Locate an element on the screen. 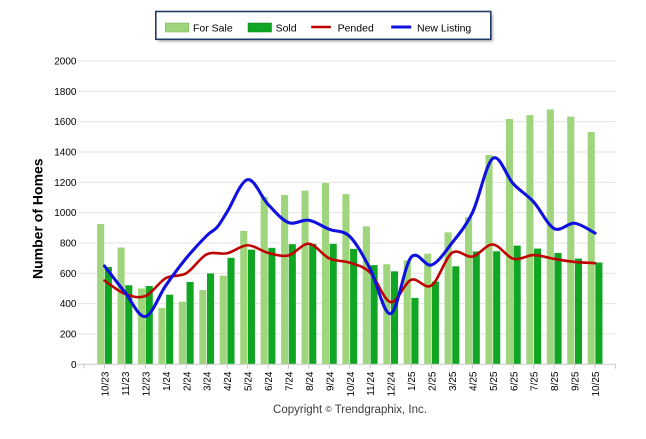  svg-text: 4/24 is located at coordinates (228, 381).